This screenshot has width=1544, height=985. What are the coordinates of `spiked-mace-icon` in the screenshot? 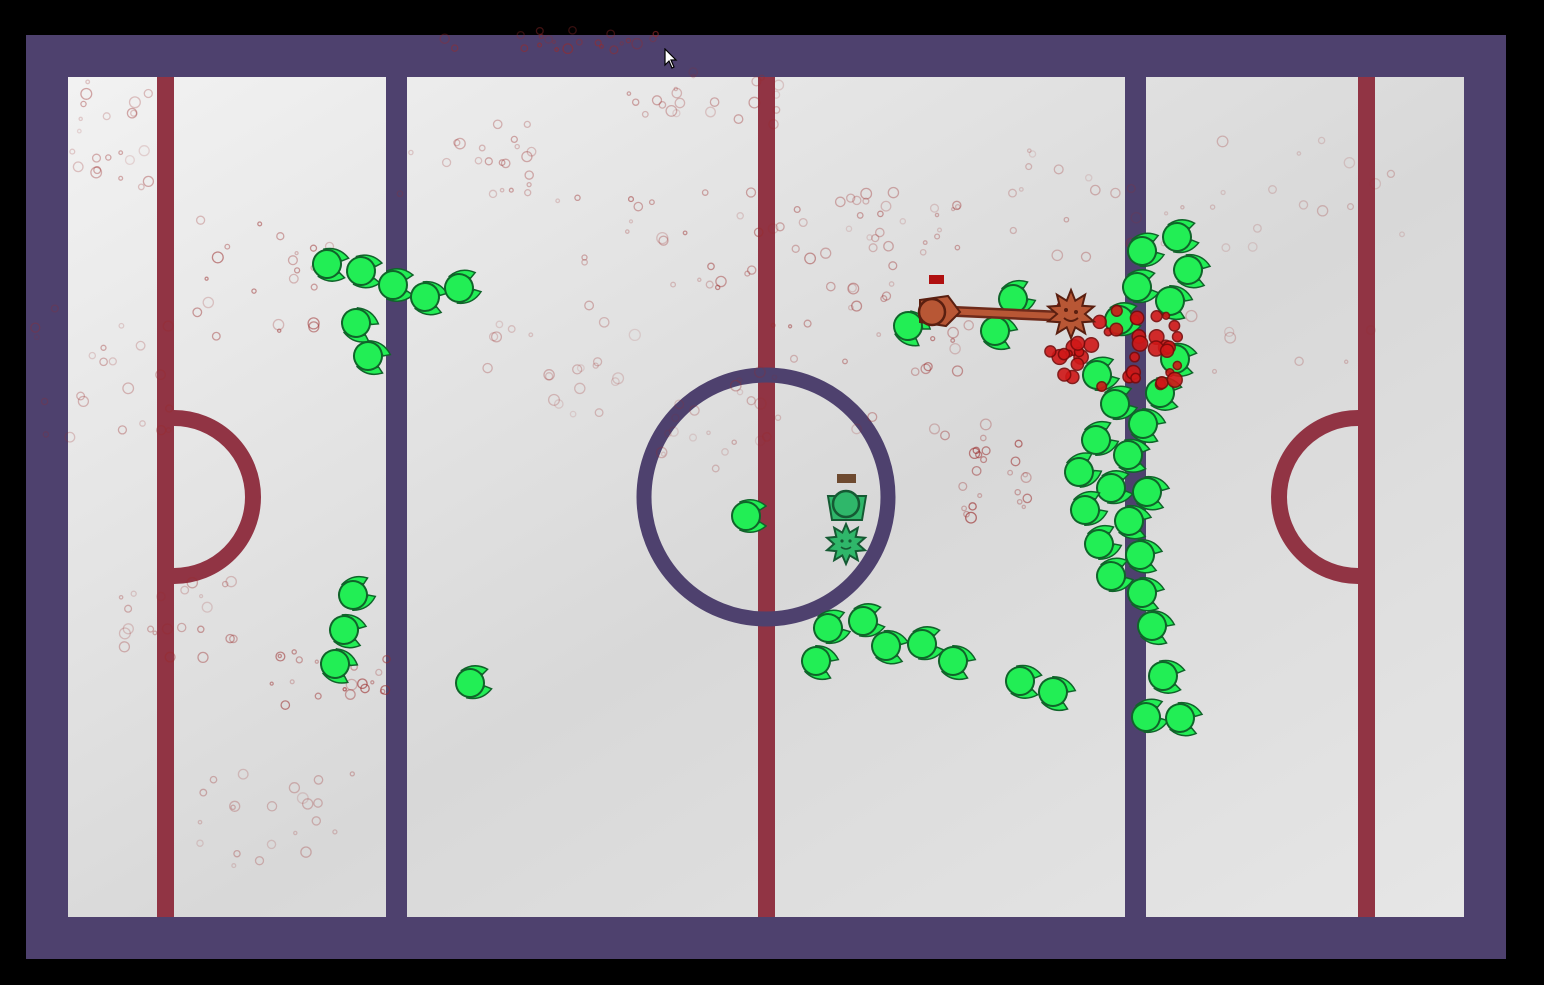 It's located at (1071, 314).